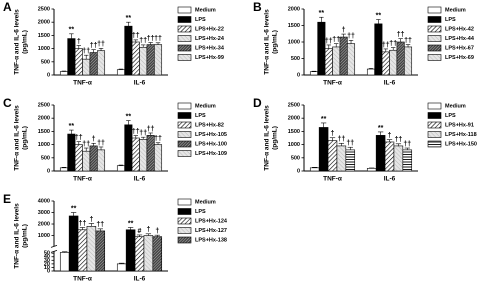  Describe the element at coordinates (211, 144) in the screenshot. I see `legend-label: LPS+Hx-100` at that location.